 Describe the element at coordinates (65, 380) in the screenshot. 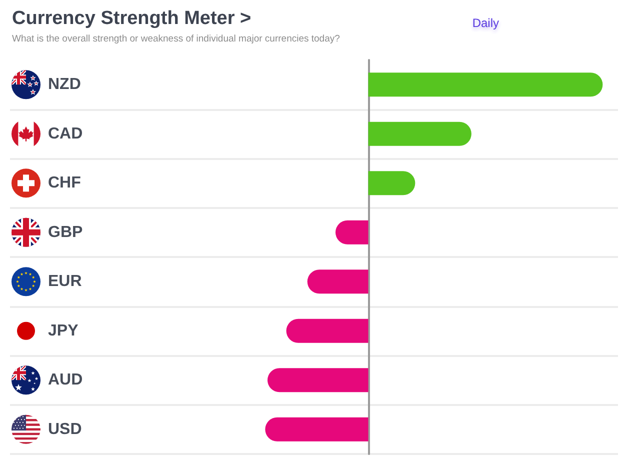

I see `y-tick-label: AUD` at that location.